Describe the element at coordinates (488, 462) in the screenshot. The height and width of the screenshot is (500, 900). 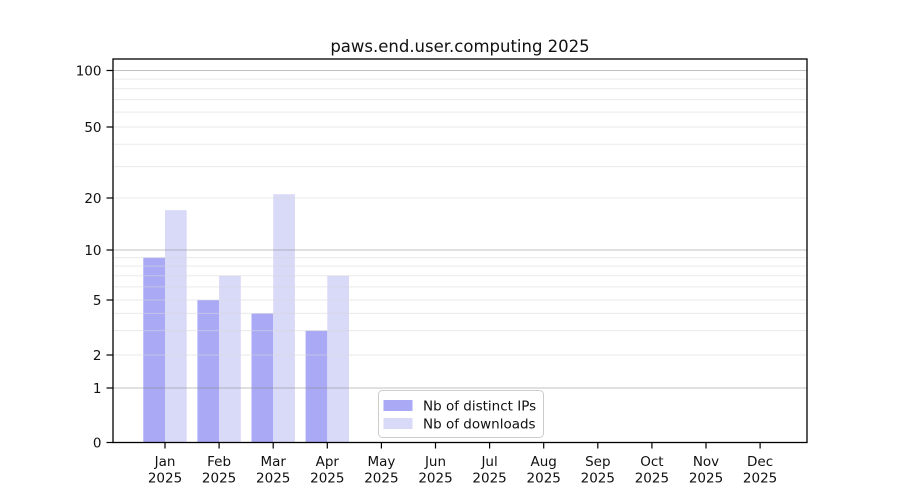
I see `x-tick-label-jul: Jul` at that location.